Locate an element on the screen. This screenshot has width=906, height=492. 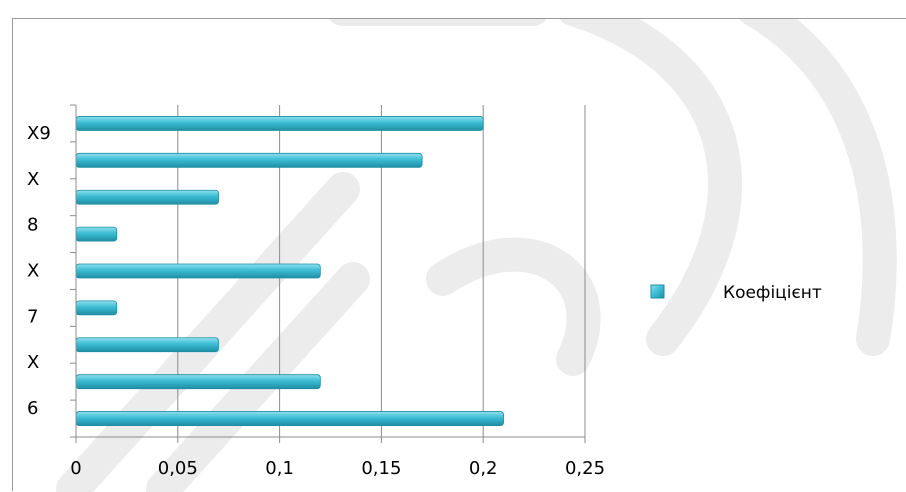
legend-label: Коефіцієнт is located at coordinates (772, 293).